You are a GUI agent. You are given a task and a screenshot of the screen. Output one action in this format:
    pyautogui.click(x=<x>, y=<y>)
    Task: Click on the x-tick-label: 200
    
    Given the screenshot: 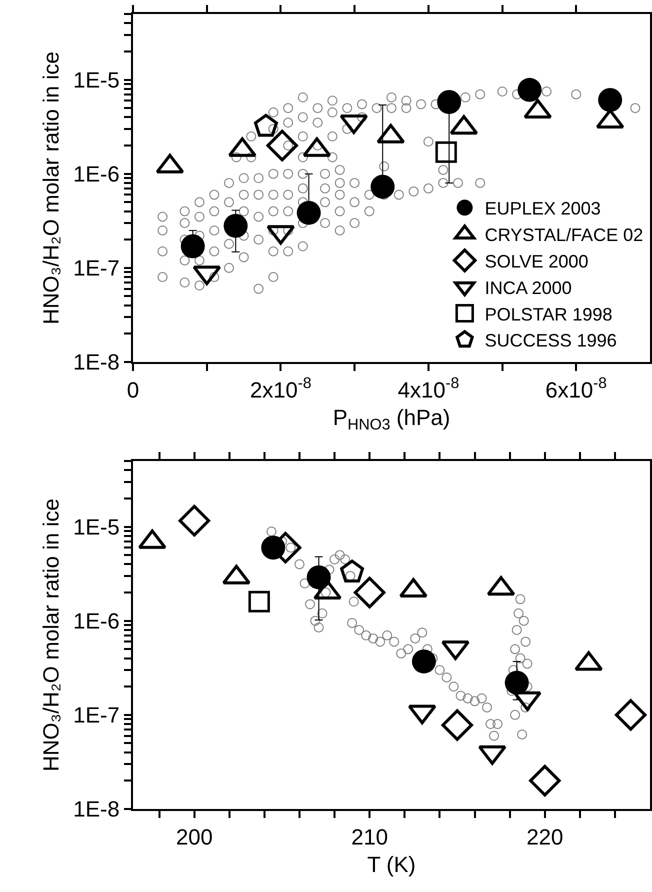 What is the action you would take?
    pyautogui.click(x=194, y=837)
    